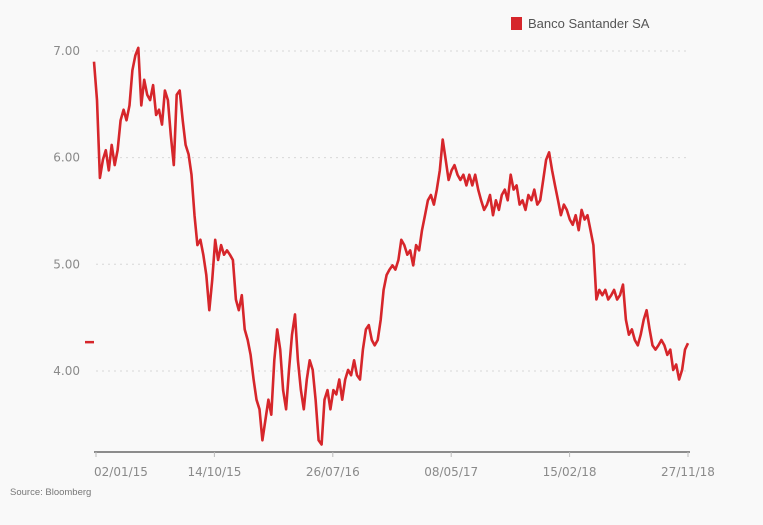 The image size is (763, 525). Describe the element at coordinates (589, 23) in the screenshot. I see `legend-label: Banco Santander SA` at that location.